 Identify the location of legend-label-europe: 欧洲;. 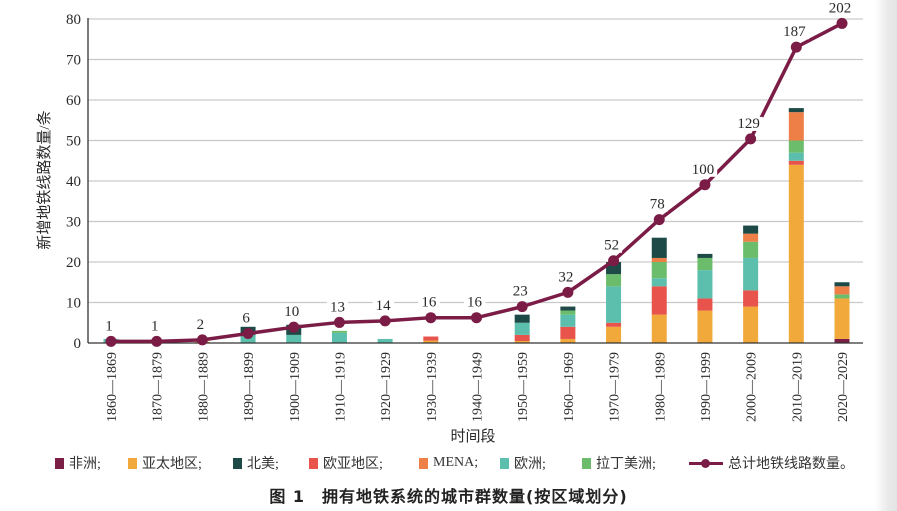
(530, 464).